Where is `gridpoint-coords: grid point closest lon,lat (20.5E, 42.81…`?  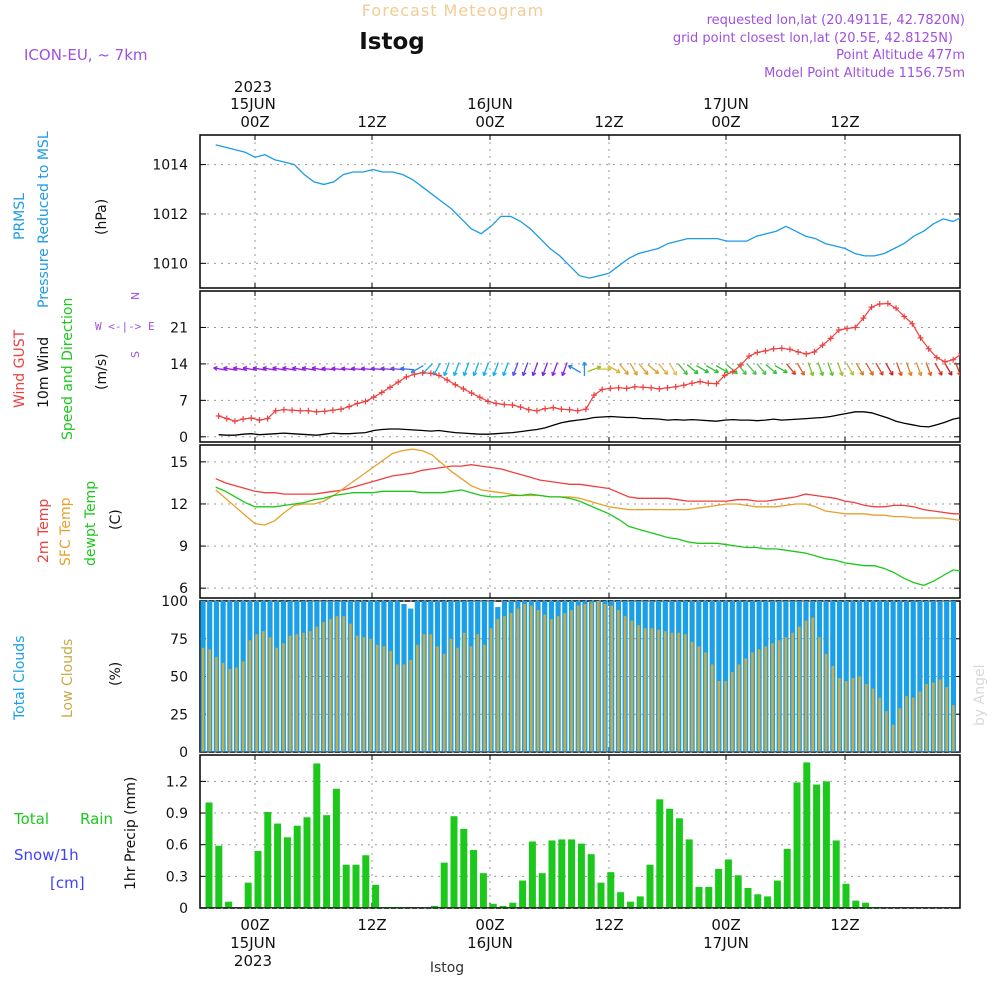
gridpoint-coords: grid point closest lon,lat (20.5E, 42.81… is located at coordinates (813, 38).